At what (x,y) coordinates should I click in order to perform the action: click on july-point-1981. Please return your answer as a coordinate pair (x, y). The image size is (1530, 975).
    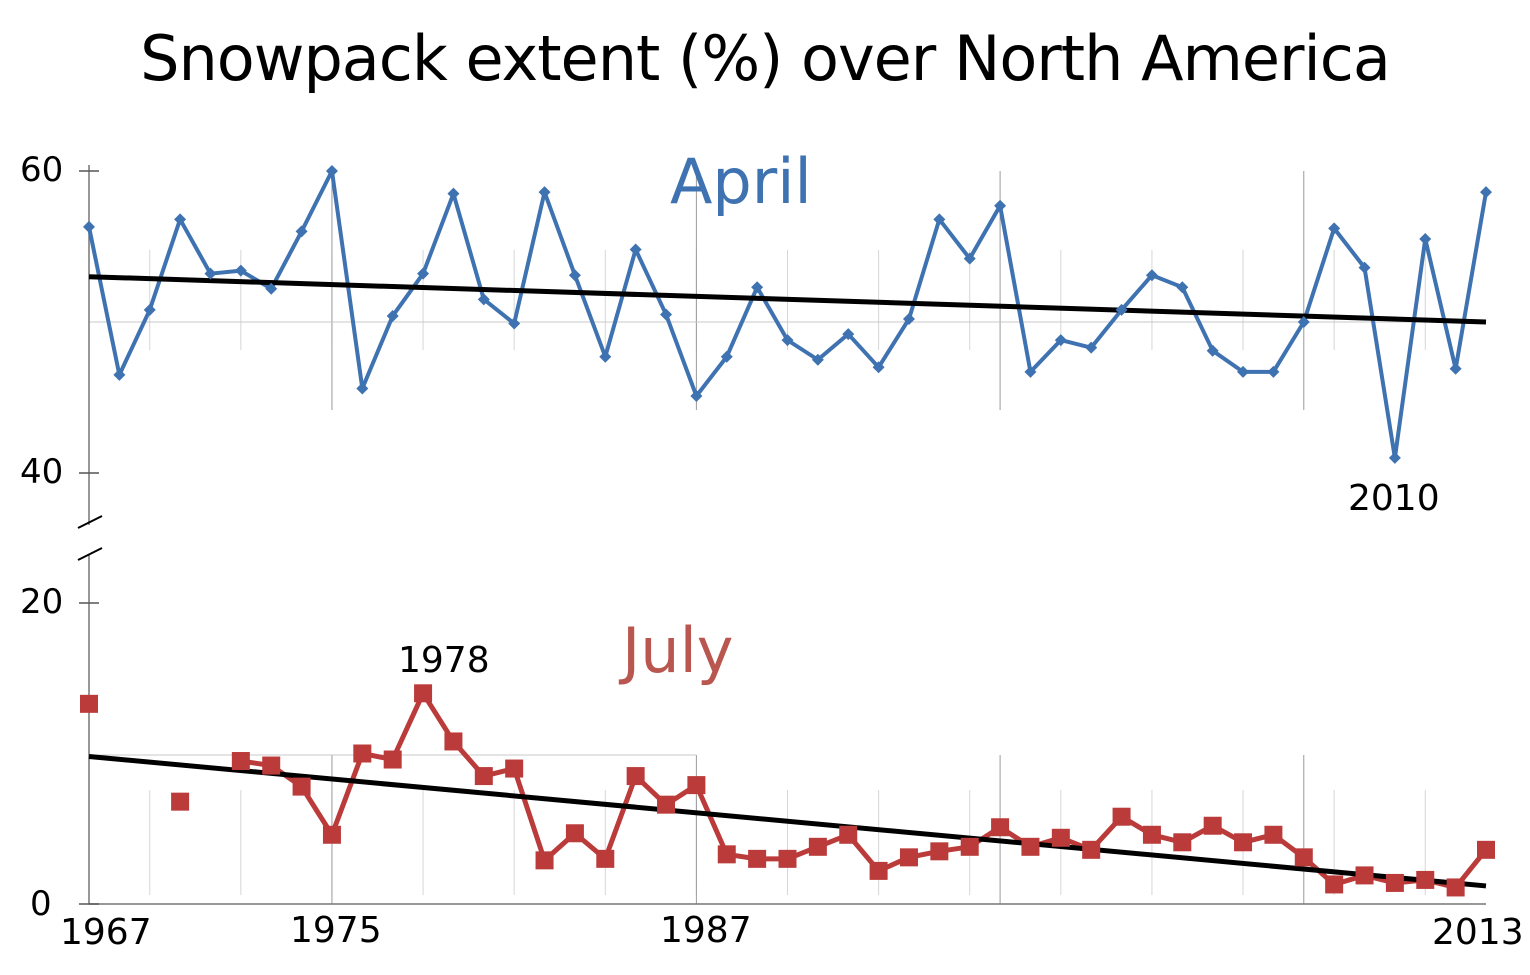
    Looking at the image, I should click on (514, 768).